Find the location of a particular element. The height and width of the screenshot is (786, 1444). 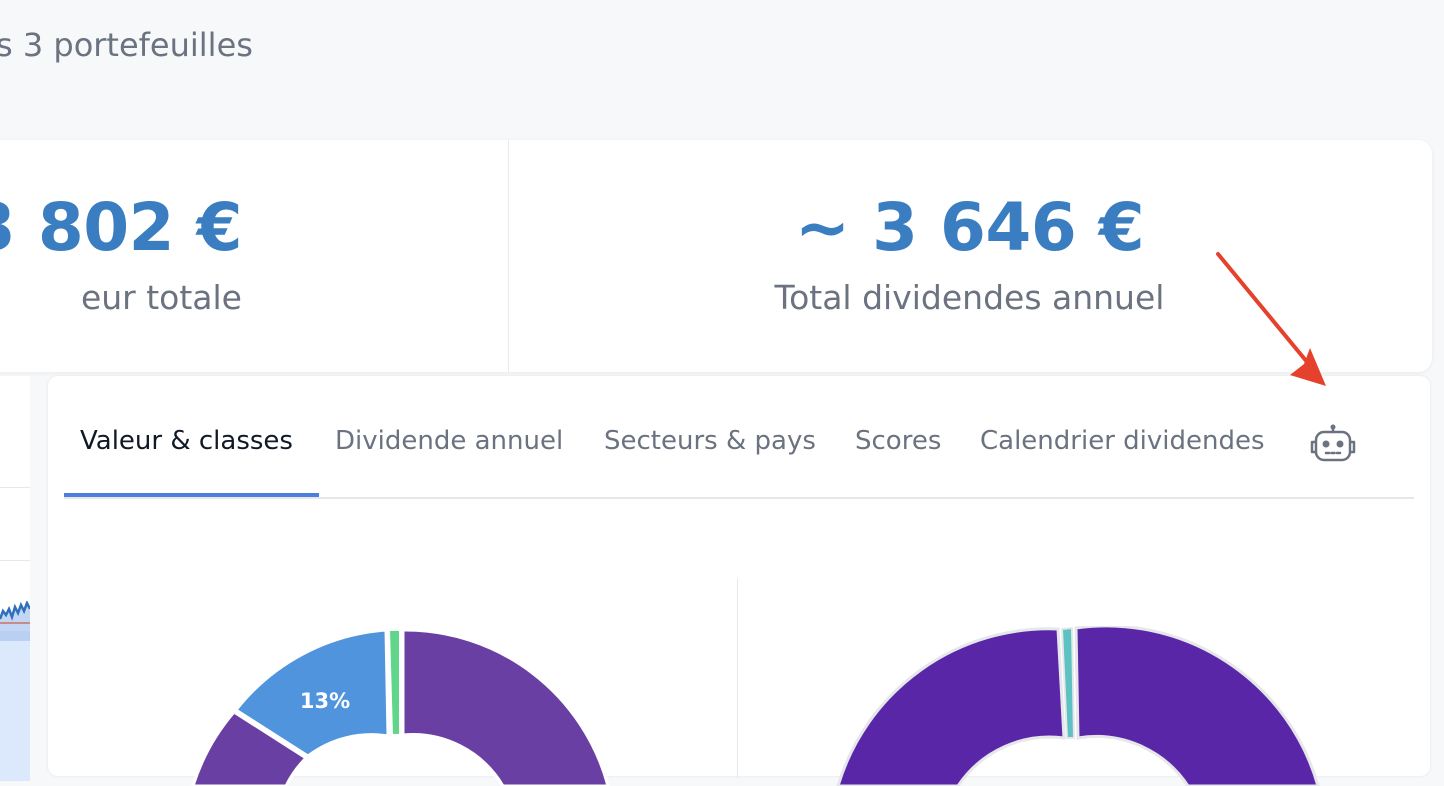

tab-value-classes: Valeur & classes is located at coordinates (186, 441).